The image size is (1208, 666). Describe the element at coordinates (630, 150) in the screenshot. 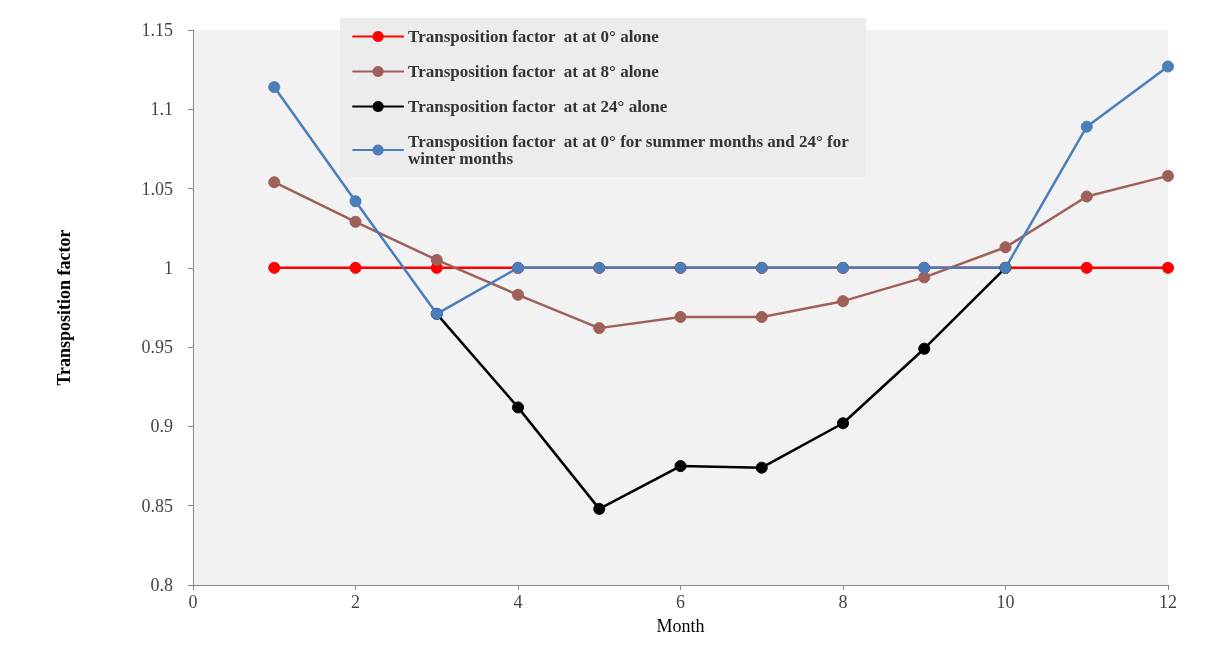

I see `legend-label: Transposition factor at at 0° for summer months and 24° for winter months` at that location.